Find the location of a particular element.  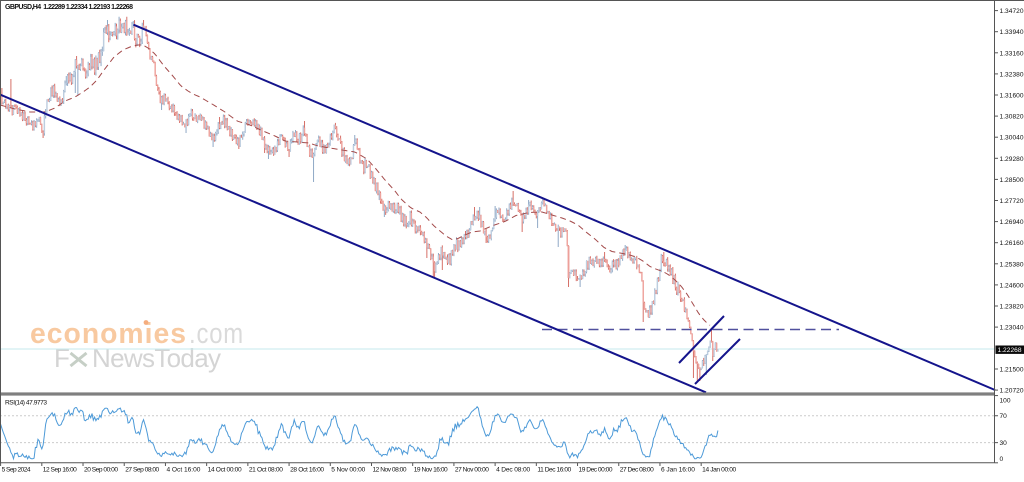

svg-text: RSI(14) 47.9773 is located at coordinates (26, 403).